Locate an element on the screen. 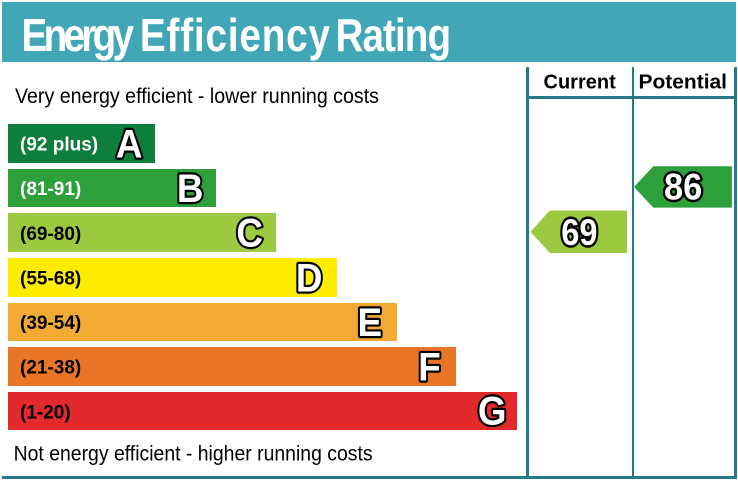 Image resolution: width=738 pixels, height=483 pixels. svg-text: D is located at coordinates (309, 278).